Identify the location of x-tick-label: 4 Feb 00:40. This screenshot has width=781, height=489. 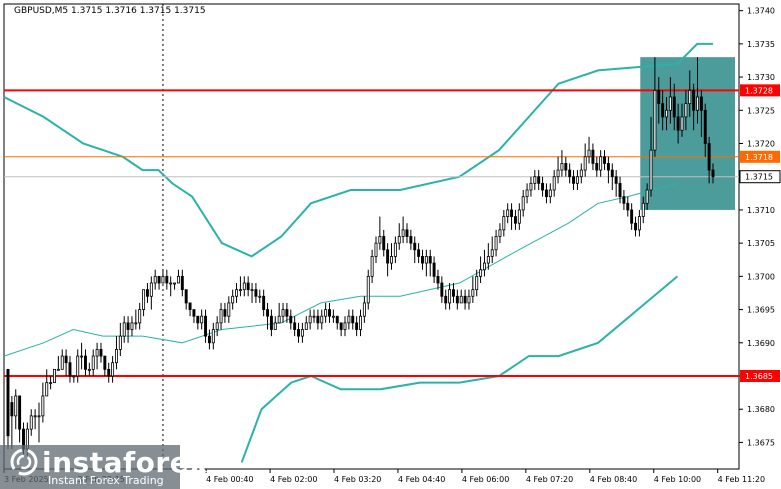
(229, 479).